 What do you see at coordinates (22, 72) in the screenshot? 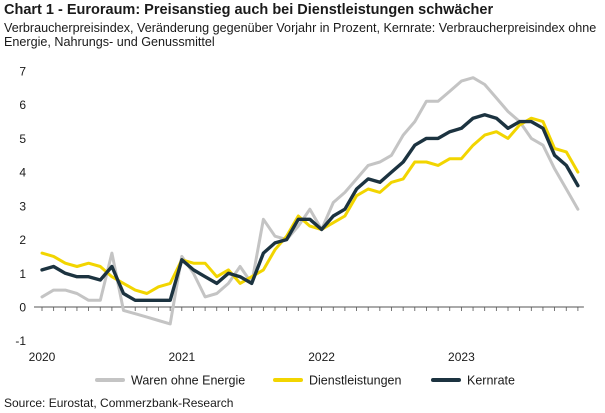
I see `y-tick-label: 7` at bounding box center [22, 72].